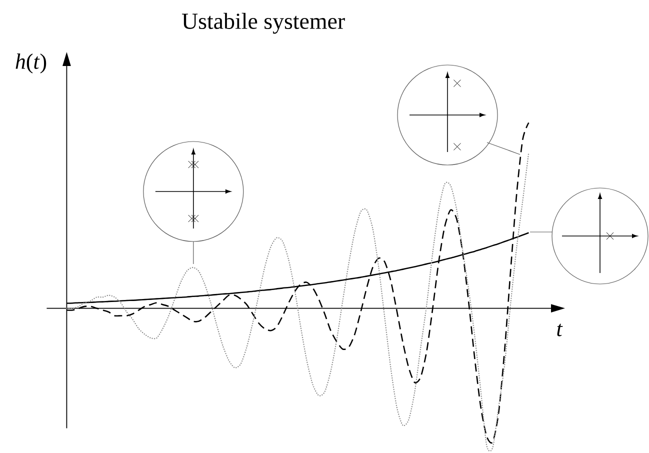 This screenshot has width=649, height=453. I want to click on chart-title: Ustabile systemer, so click(263, 23).